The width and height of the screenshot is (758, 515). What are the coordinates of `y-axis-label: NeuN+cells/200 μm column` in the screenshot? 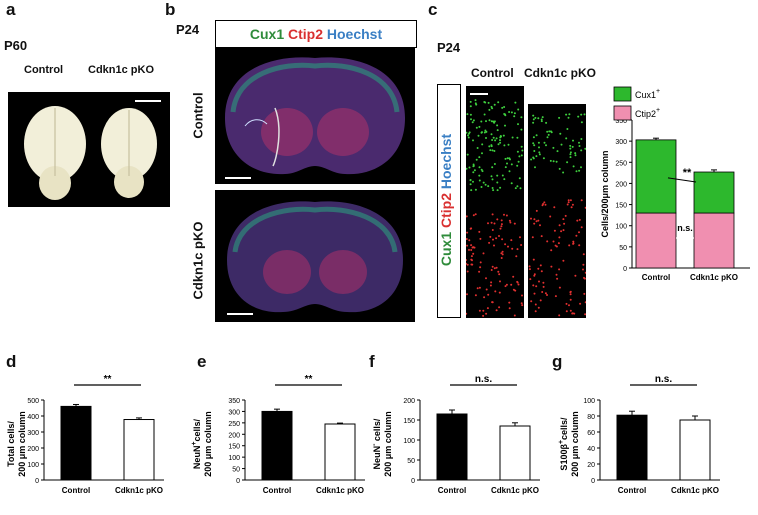 It's located at (202, 444).